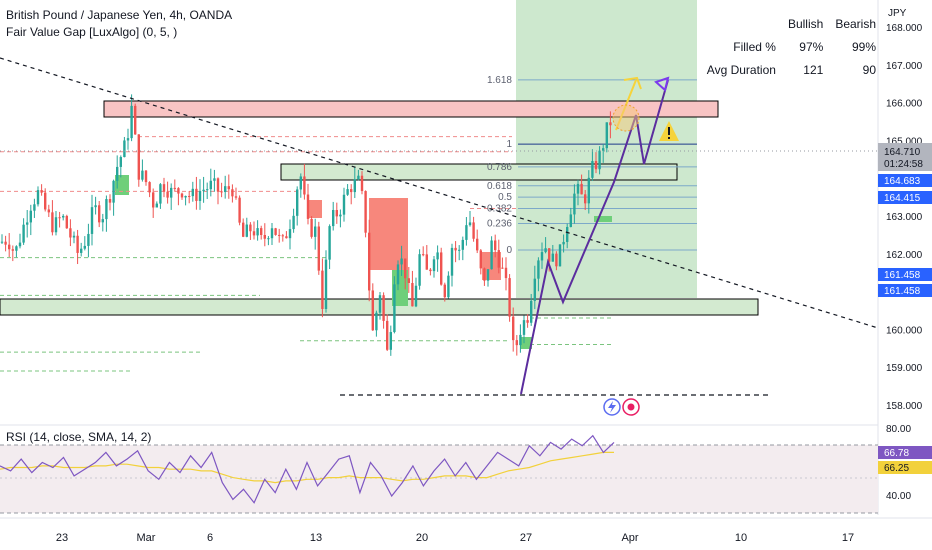 The height and width of the screenshot is (550, 932). I want to click on fib-label: 0.5, so click(505, 197).